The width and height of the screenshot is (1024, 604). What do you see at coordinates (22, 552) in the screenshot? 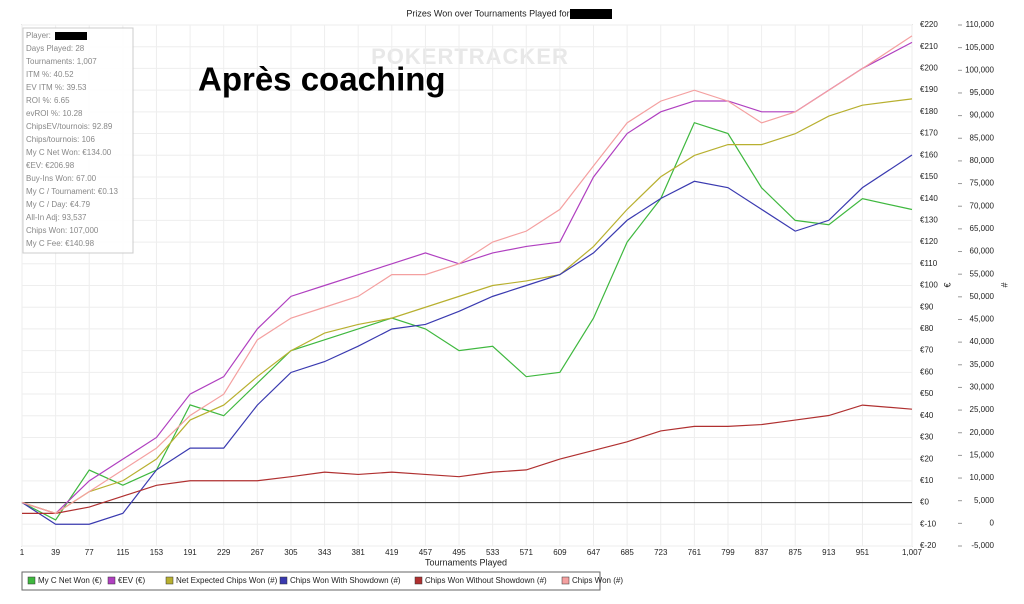
I see `x-tick-label: 1` at bounding box center [22, 552].